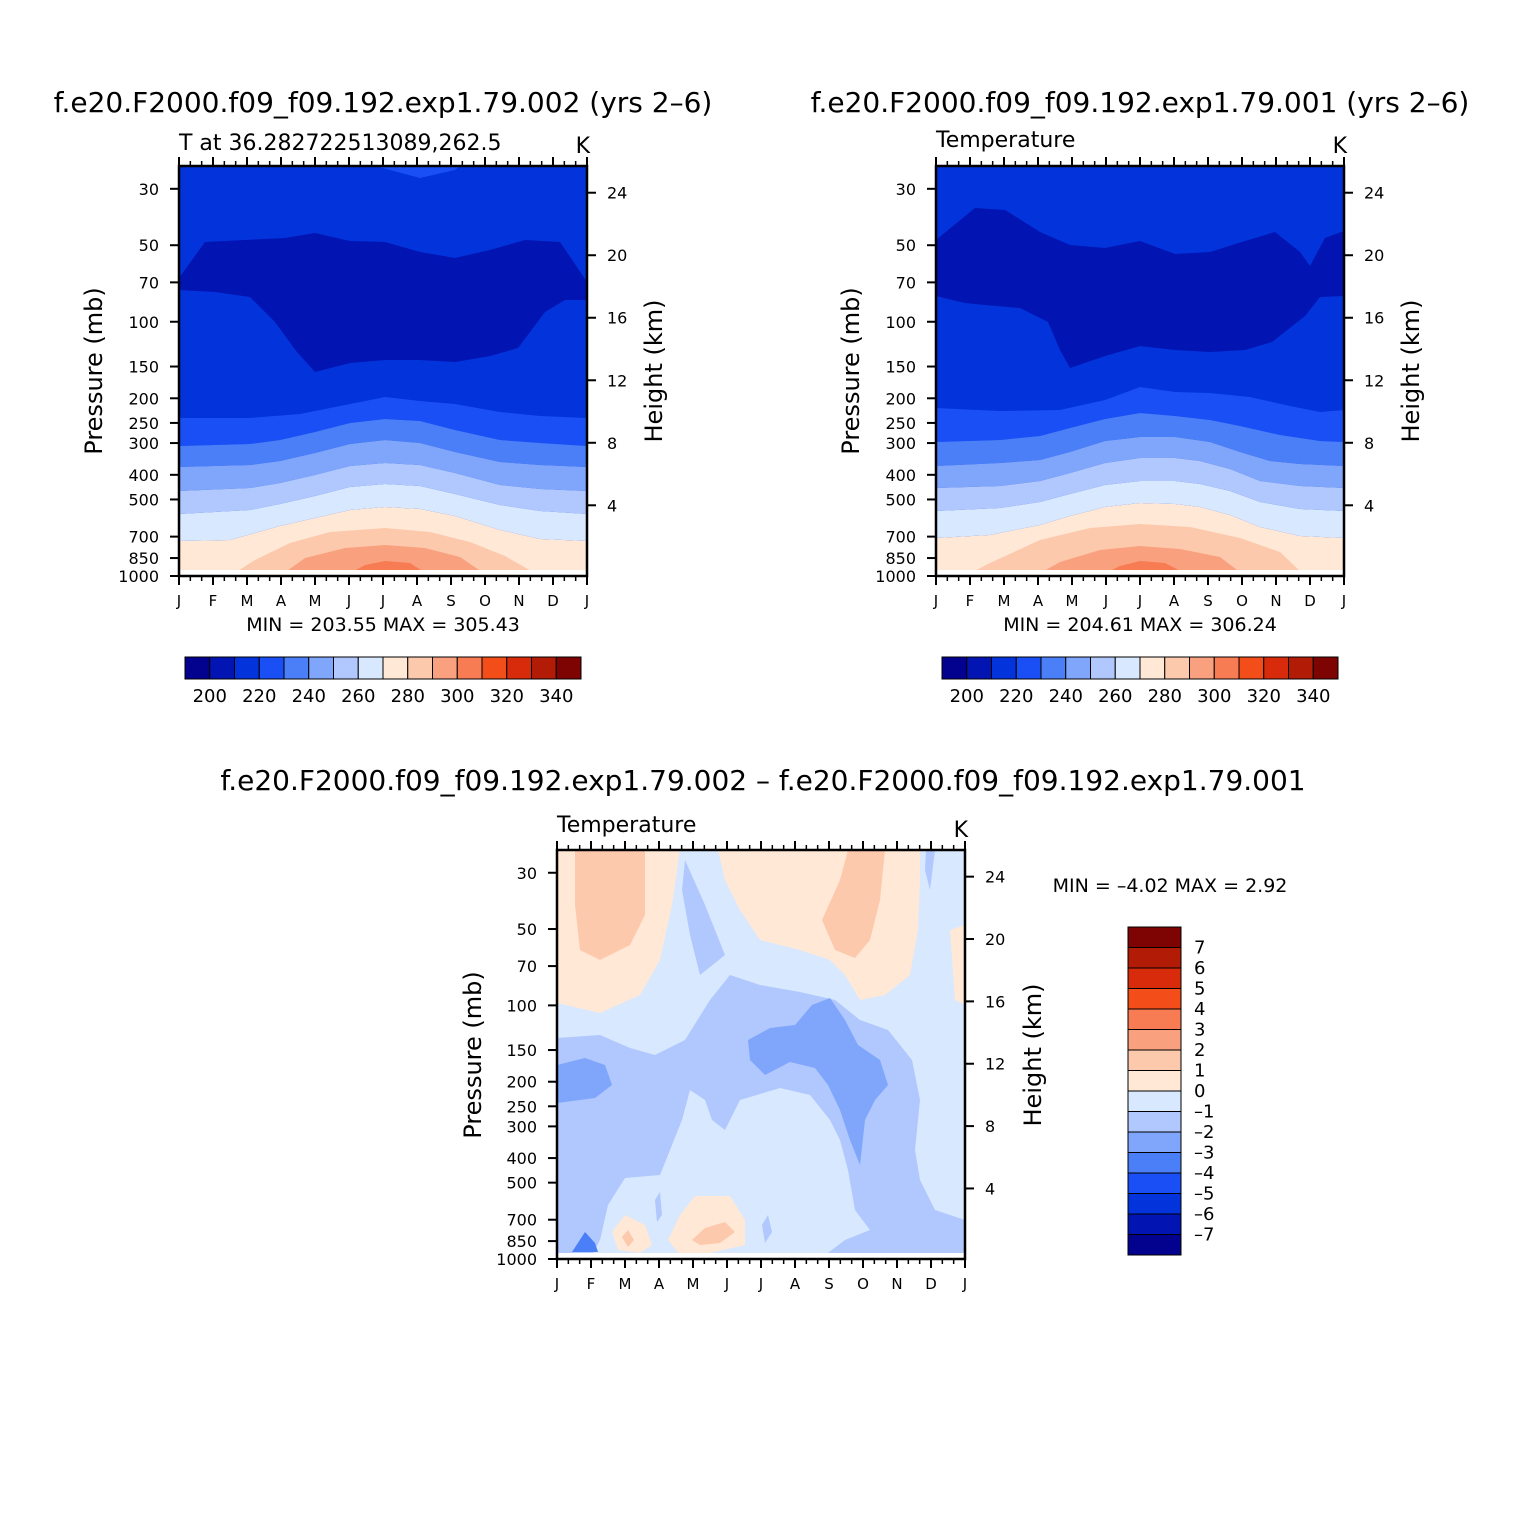 This screenshot has height=1527, width=1524. Describe the element at coordinates (612, 443) in the screenshot. I see `height-tick-label: 8` at that location.